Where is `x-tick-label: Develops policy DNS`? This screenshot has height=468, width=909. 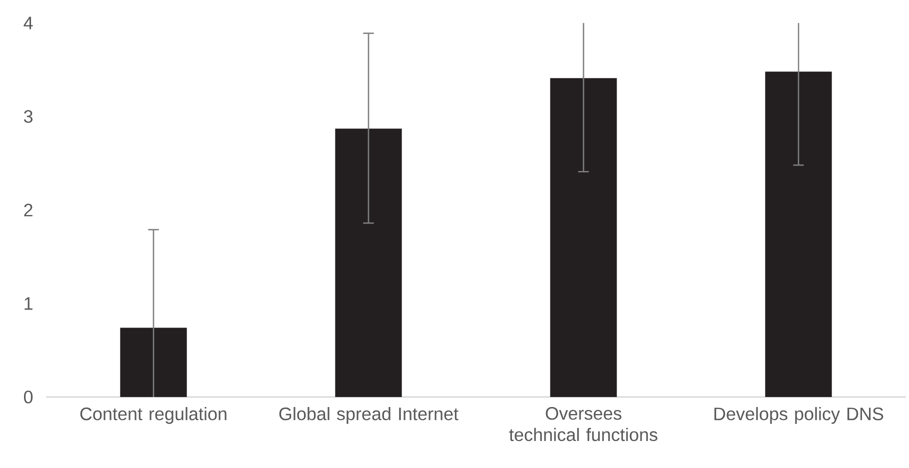
x-tick-label: Develops policy DNS is located at coordinates (799, 415).